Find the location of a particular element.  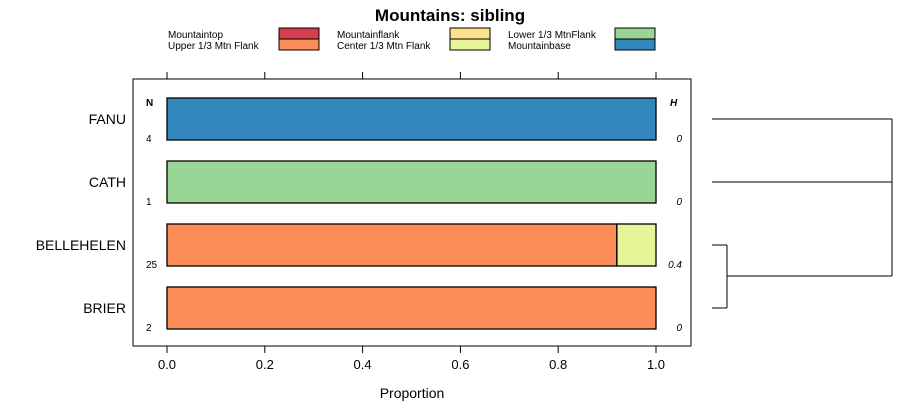

bar-segment-bellehelen-center-1-3-mtn-flank is located at coordinates (636, 245).